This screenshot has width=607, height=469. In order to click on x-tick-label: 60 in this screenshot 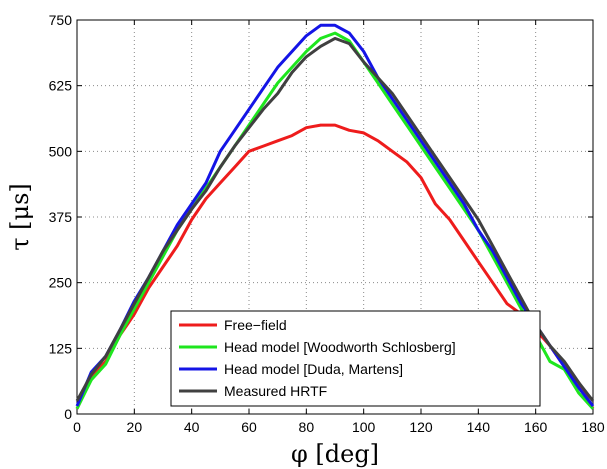, I will do `click(249, 427)`.